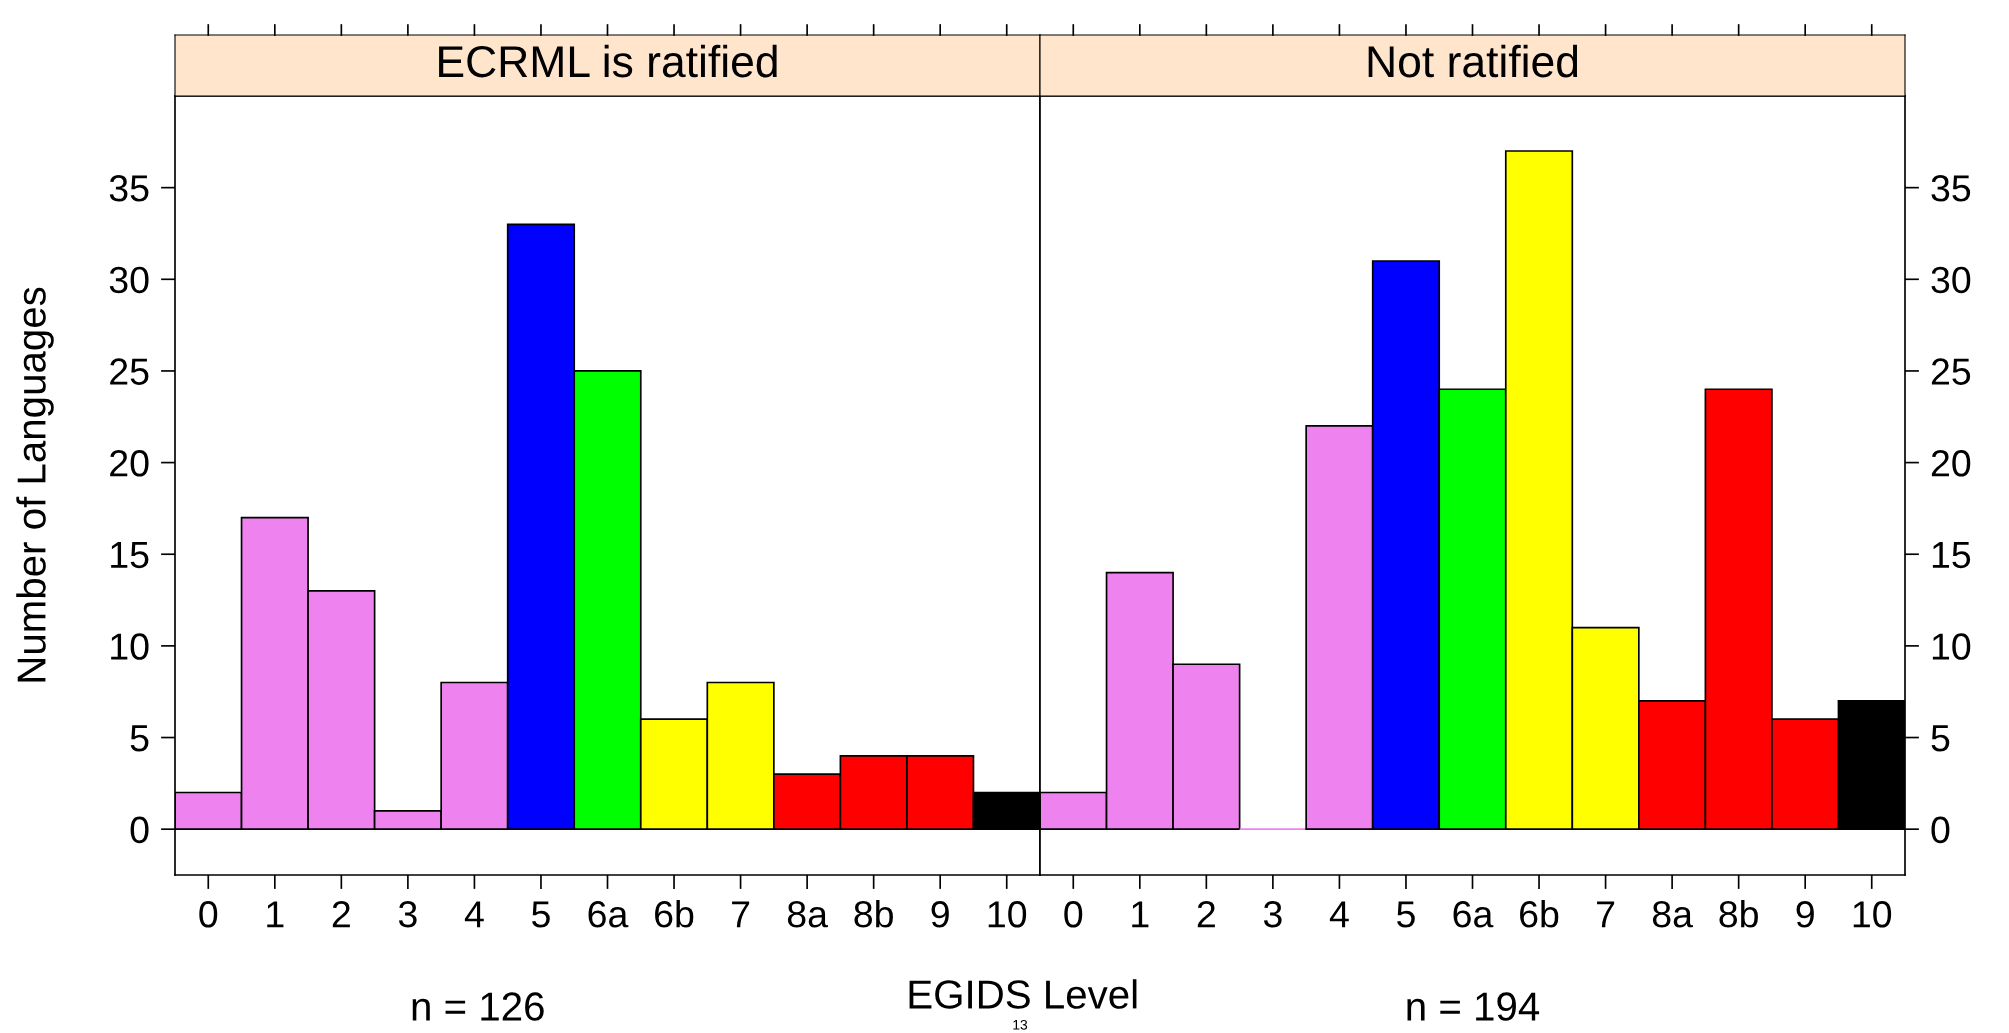 The height and width of the screenshot is (1033, 2009). I want to click on chart-title: Not ratified, so click(1473, 61).